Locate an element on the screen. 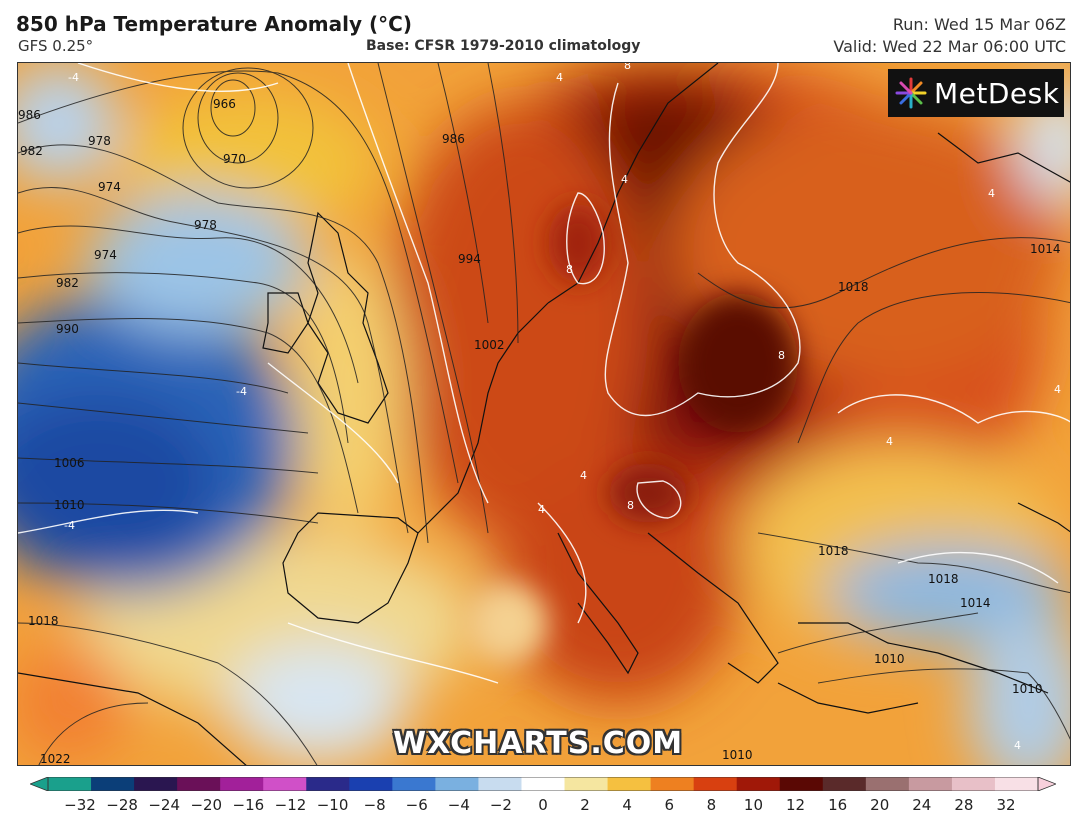 This screenshot has height=833, width=1088. metdesk-starburst-icon is located at coordinates (911, 93).